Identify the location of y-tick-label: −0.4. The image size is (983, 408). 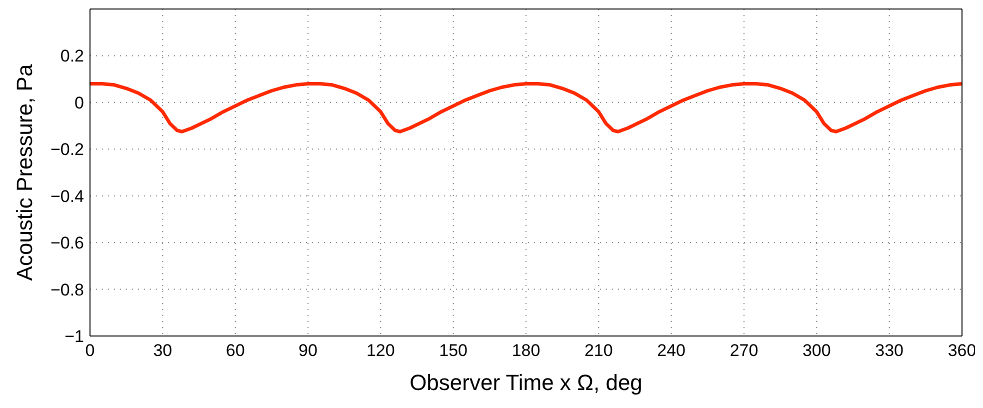
(67, 196).